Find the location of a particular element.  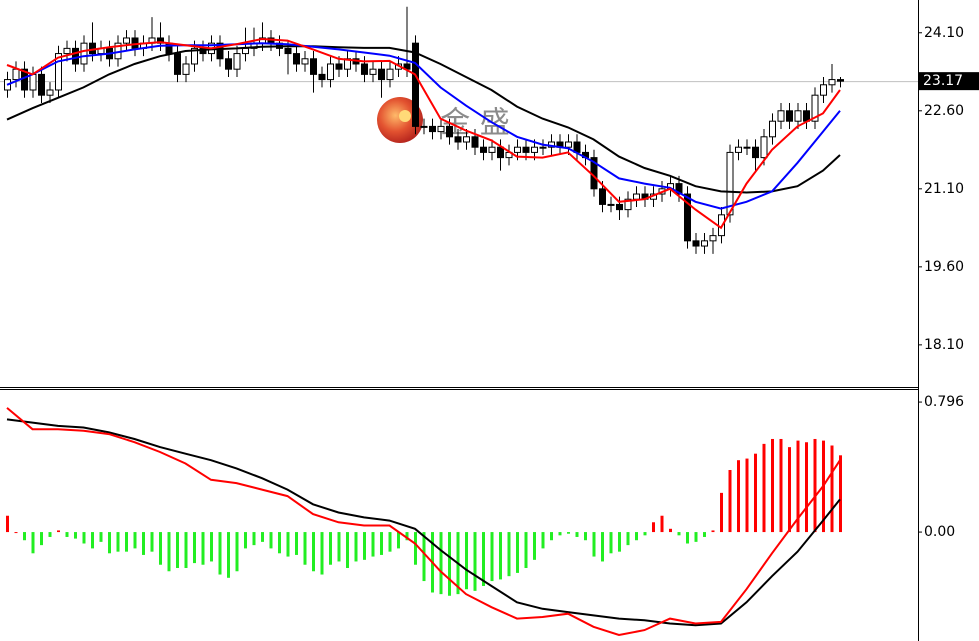

current-price-label: 23.17 is located at coordinates (943, 81).